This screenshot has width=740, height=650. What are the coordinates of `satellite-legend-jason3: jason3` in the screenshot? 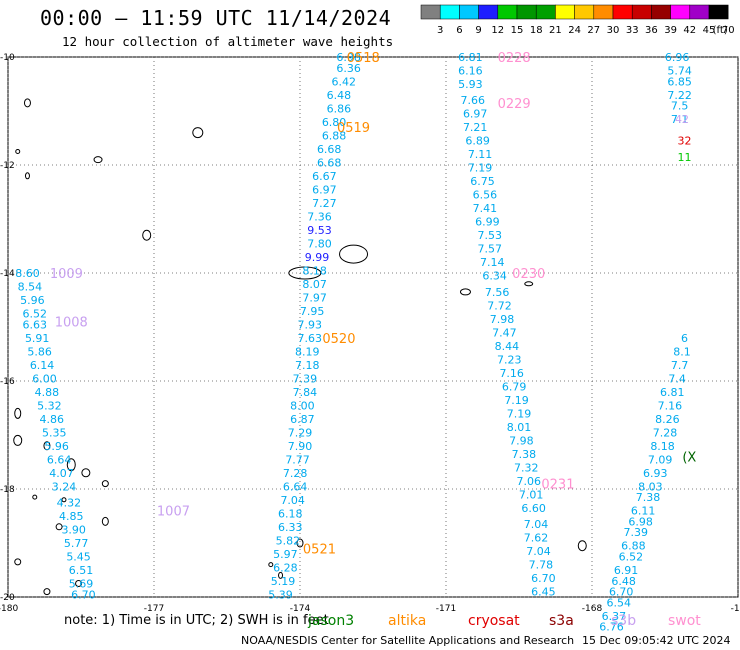 It's located at (331, 621).